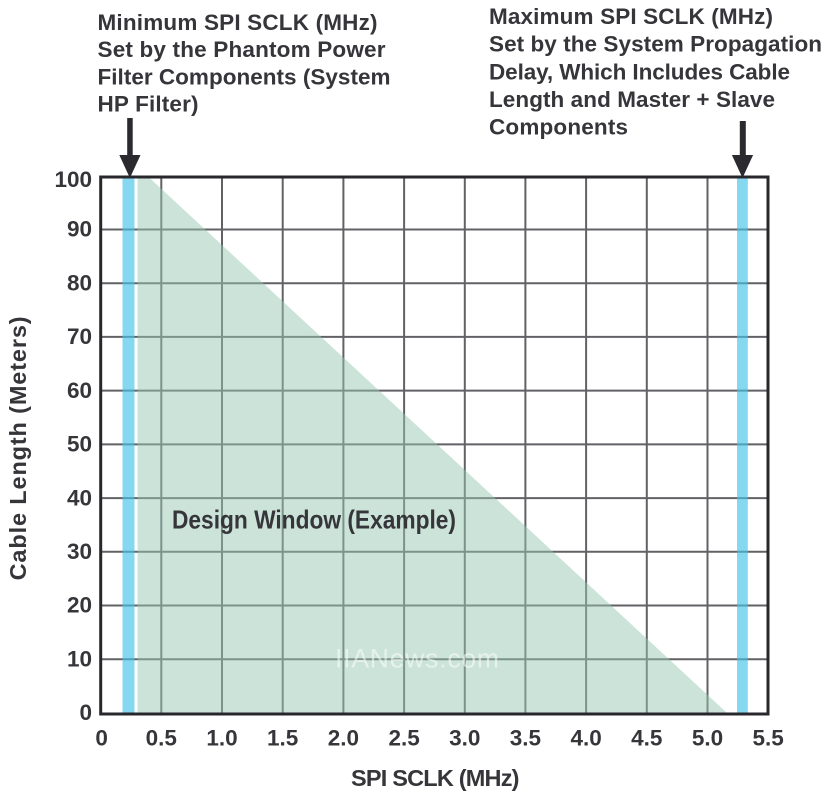  What do you see at coordinates (646, 737) in the screenshot?
I see `svg-text: 4.5` at bounding box center [646, 737].